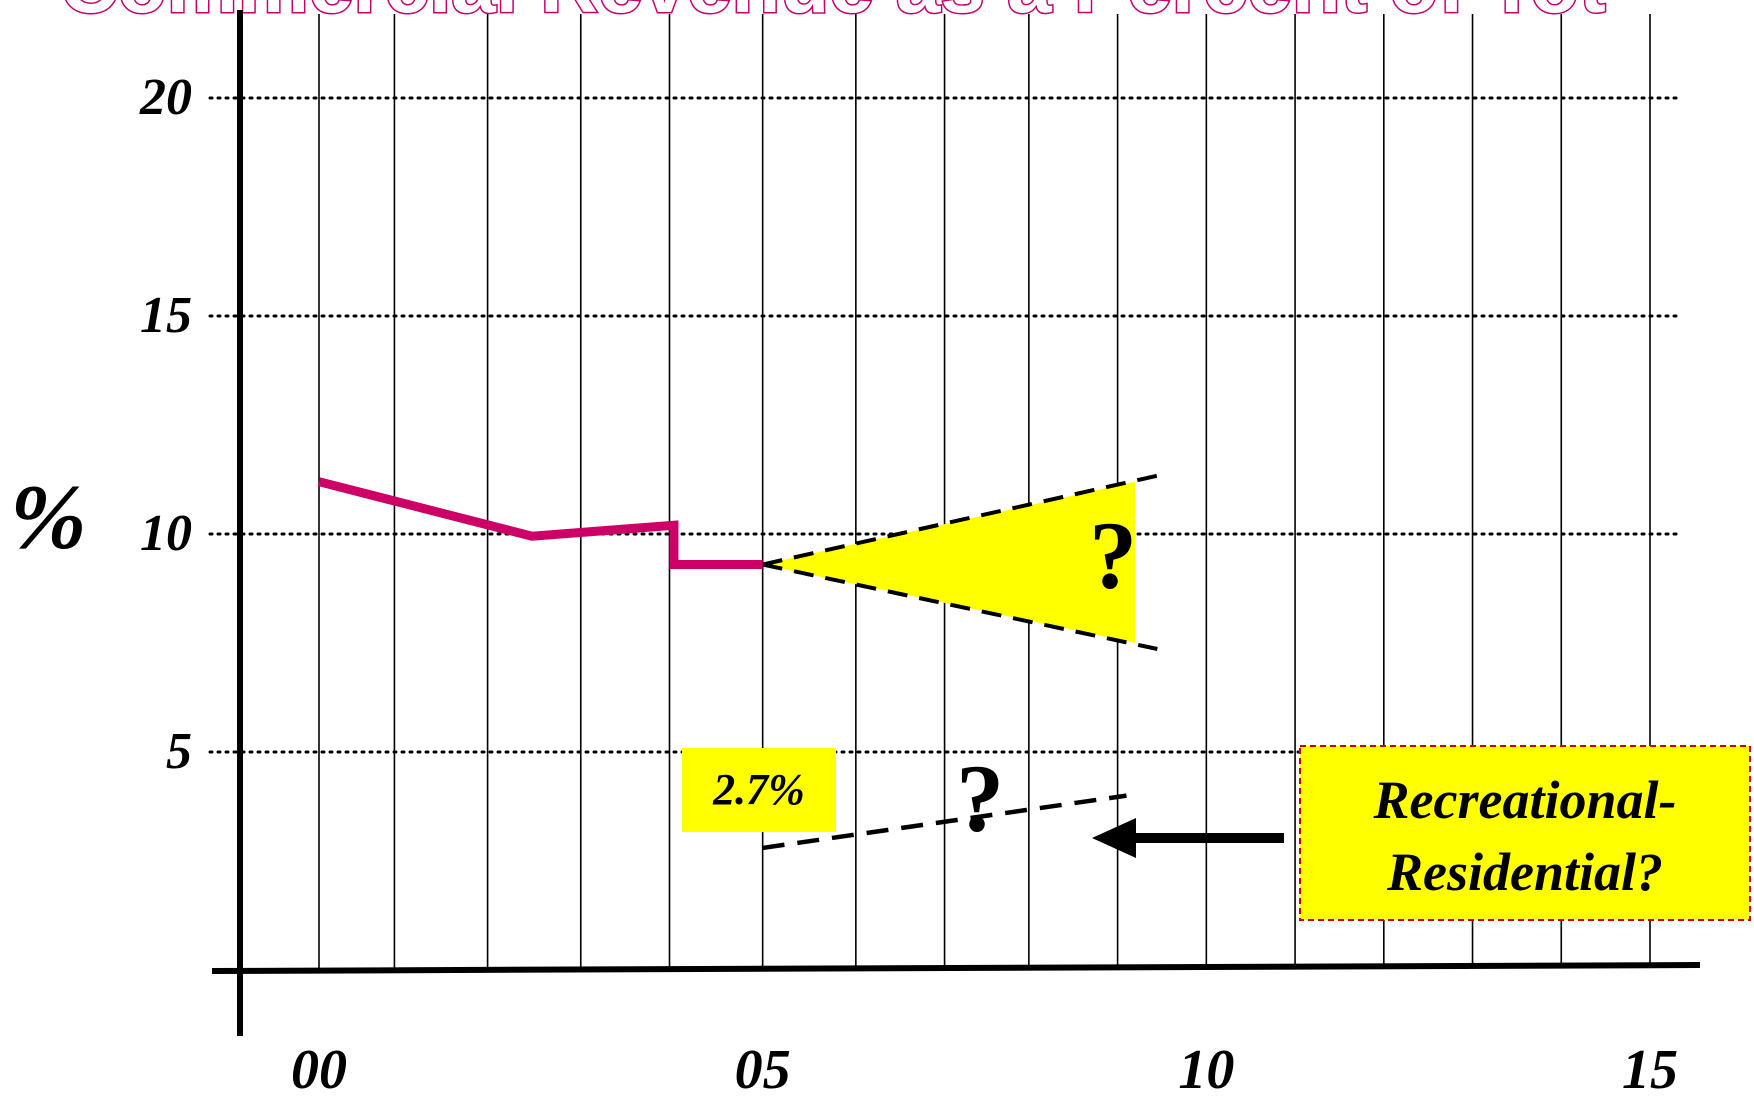 This screenshot has width=1754, height=1096. What do you see at coordinates (319, 1067) in the screenshot?
I see `x-tick-label-0: 00` at bounding box center [319, 1067].